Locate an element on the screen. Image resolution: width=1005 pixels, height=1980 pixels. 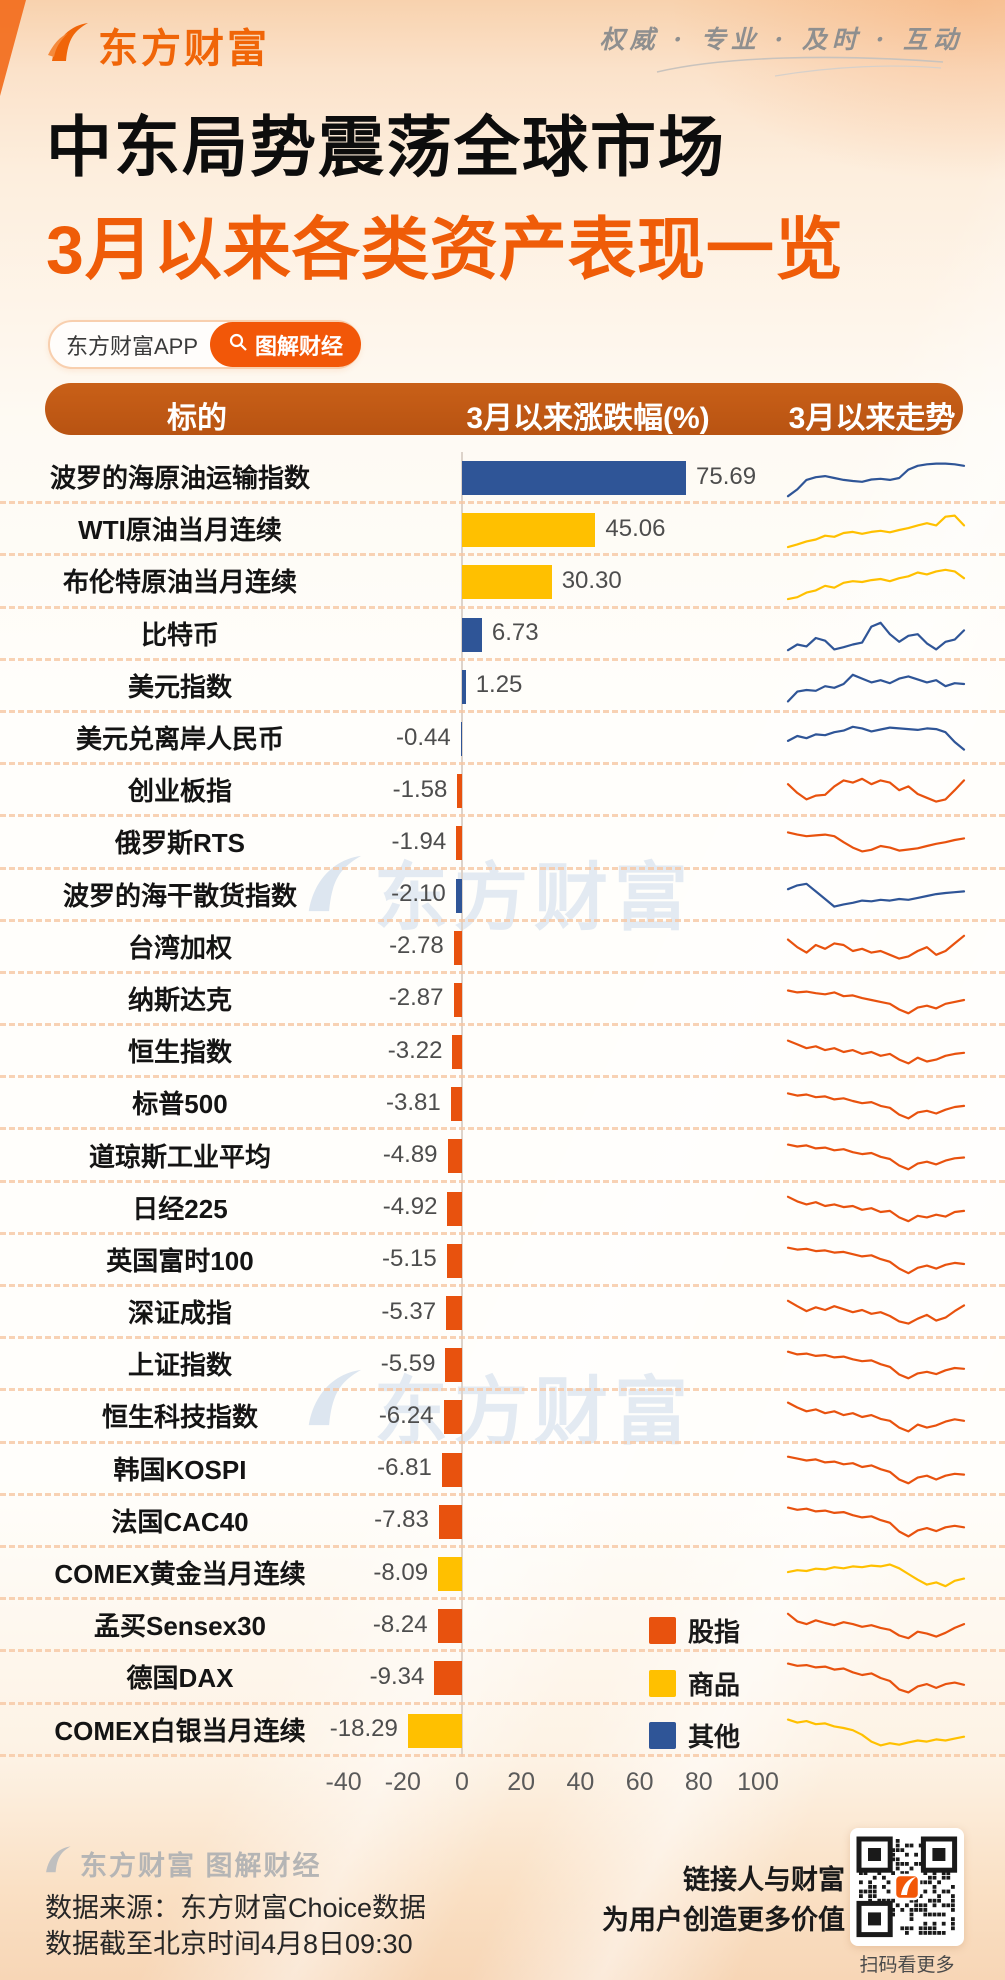
channel-badge: 图解财经 is located at coordinates (286, 344).